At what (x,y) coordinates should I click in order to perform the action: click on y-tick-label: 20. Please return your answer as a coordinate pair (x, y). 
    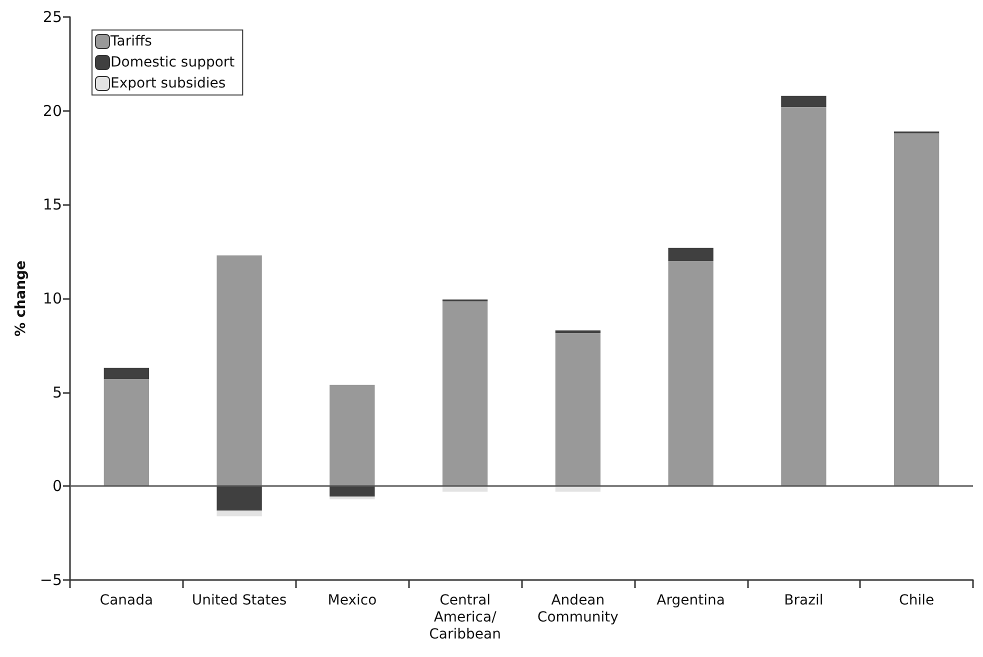
    Looking at the image, I should click on (52, 111).